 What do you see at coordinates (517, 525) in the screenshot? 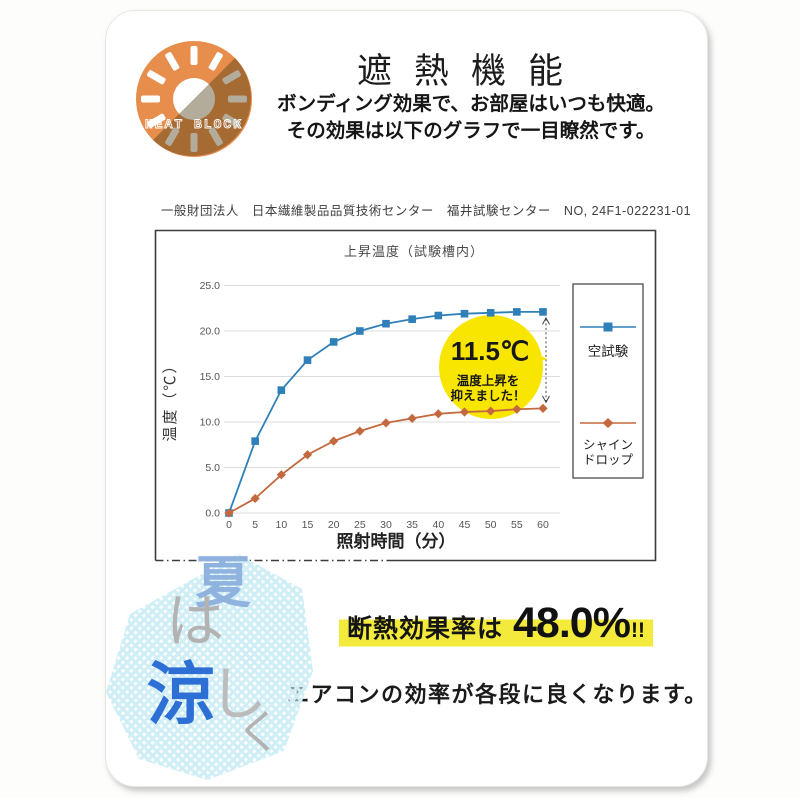
I see `svg-text: 55` at bounding box center [517, 525].